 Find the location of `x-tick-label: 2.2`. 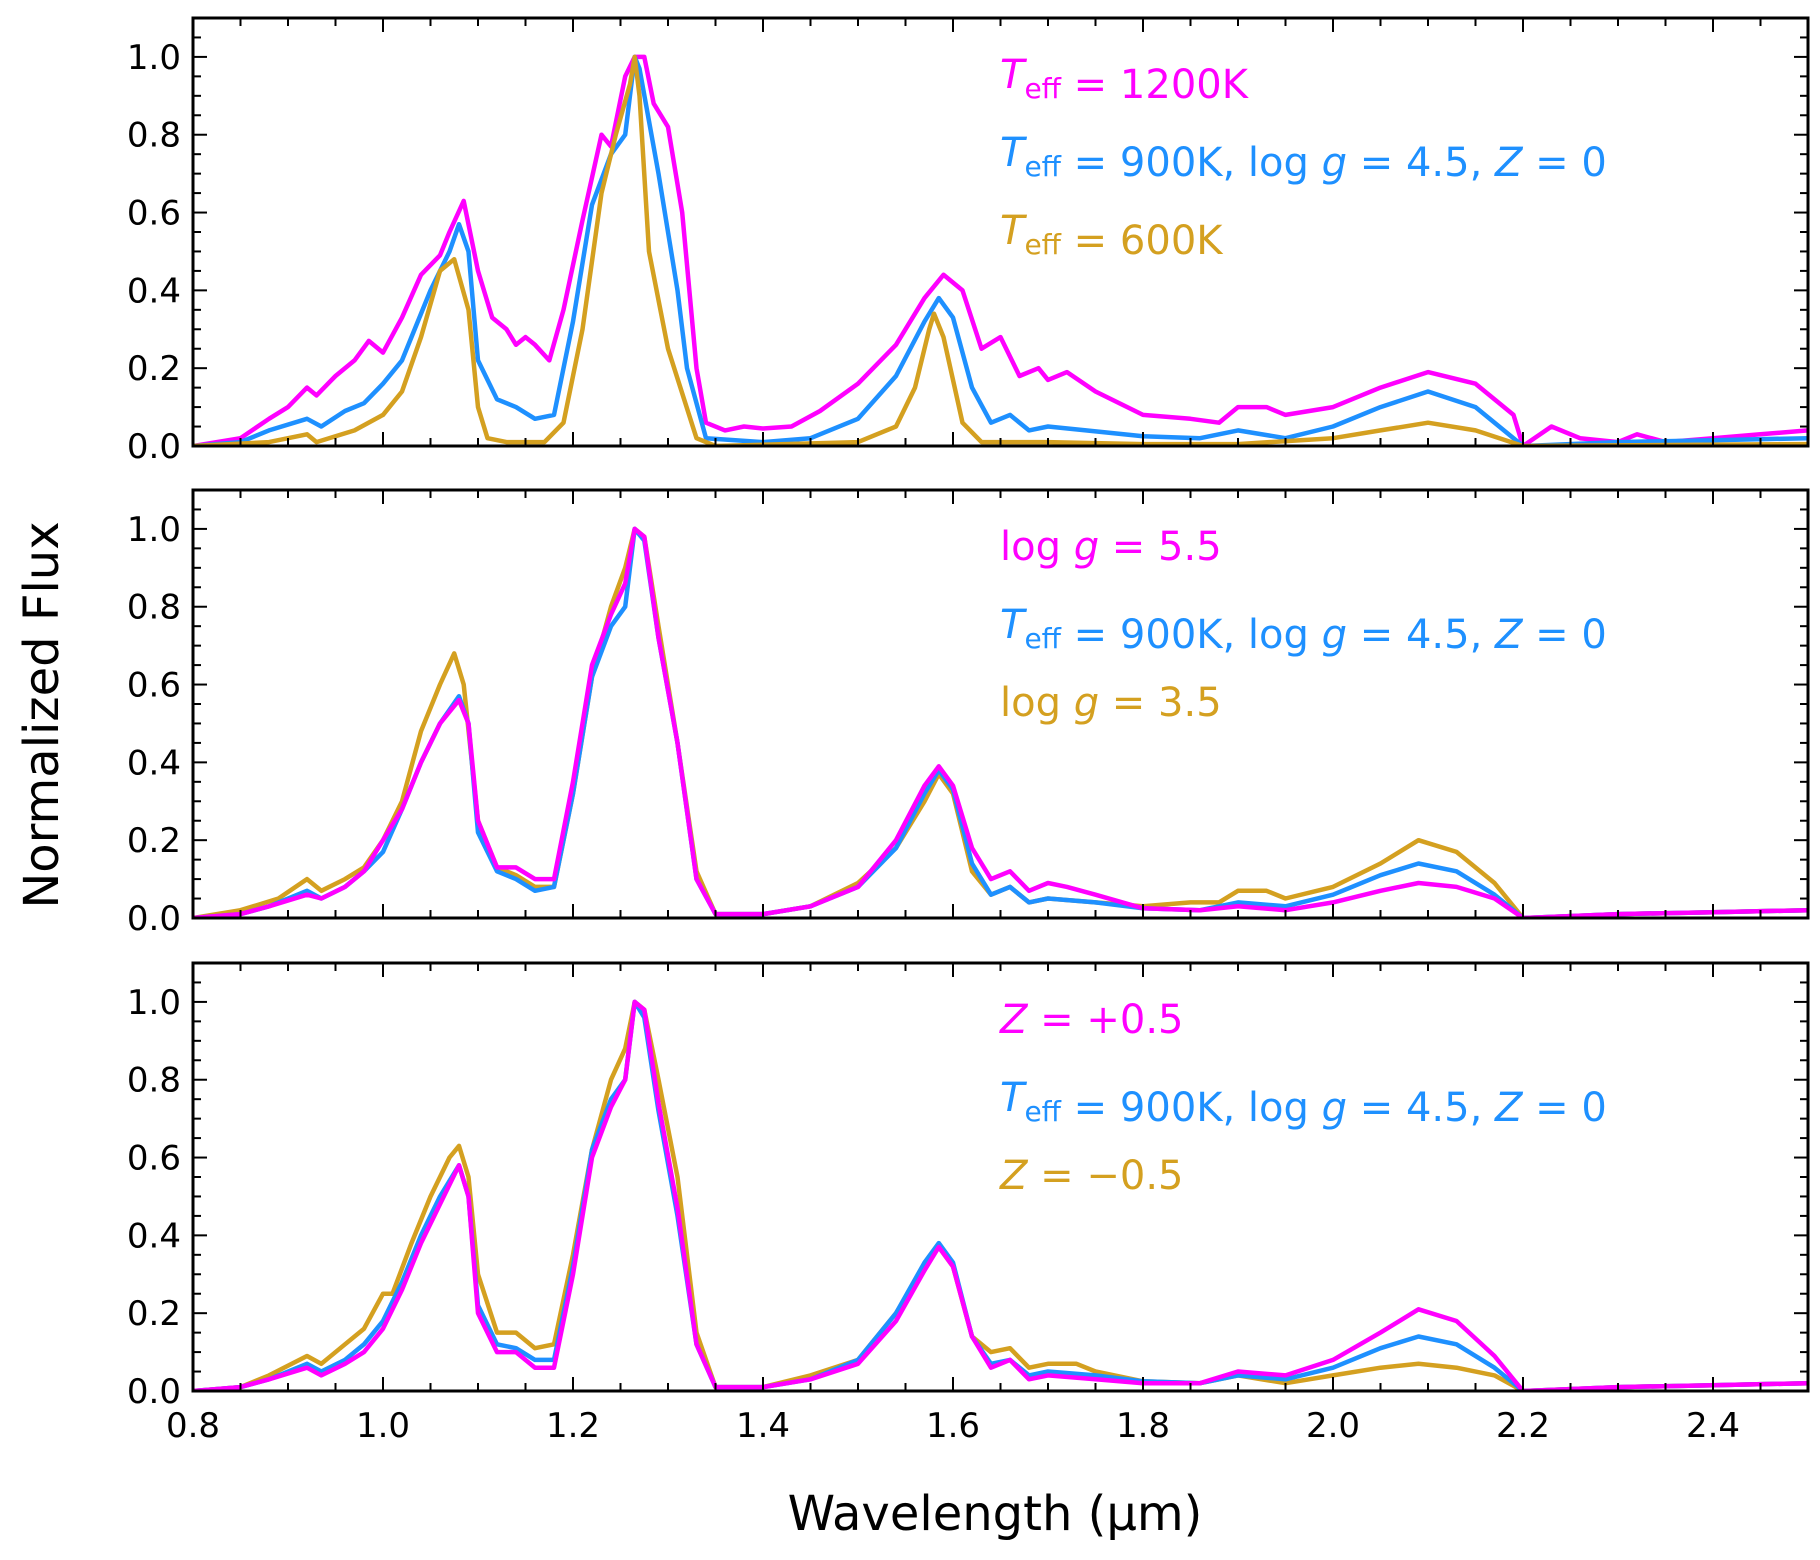

x-tick-label: 2.2 is located at coordinates (1523, 1426).